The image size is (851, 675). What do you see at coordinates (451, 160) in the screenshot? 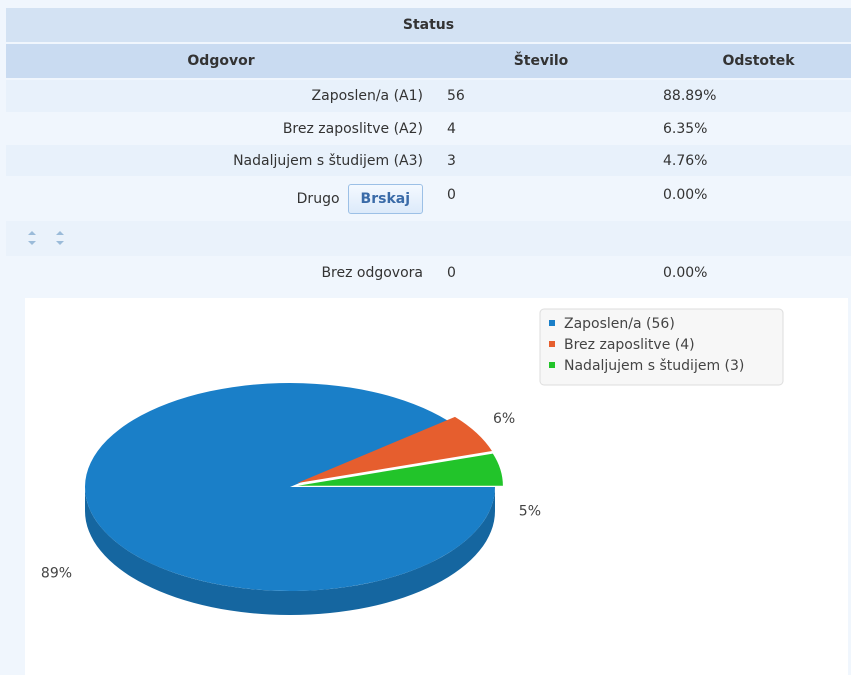
I see `count: 3` at bounding box center [451, 160].